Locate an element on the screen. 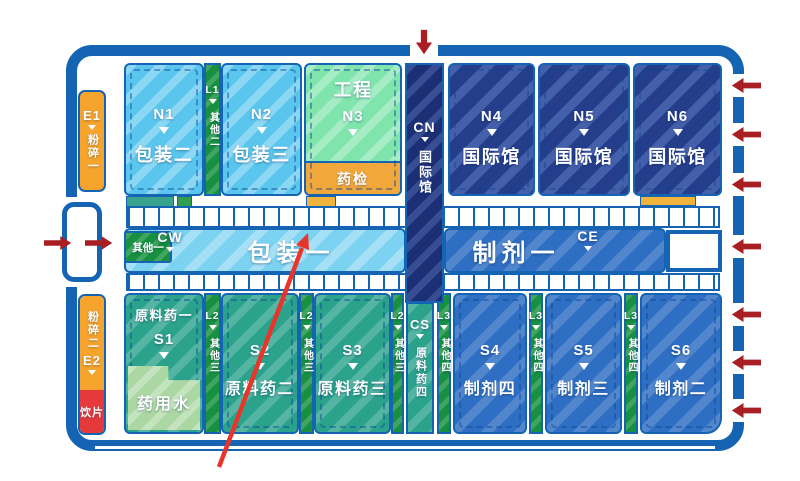  label-ce: CE is located at coordinates (588, 240).